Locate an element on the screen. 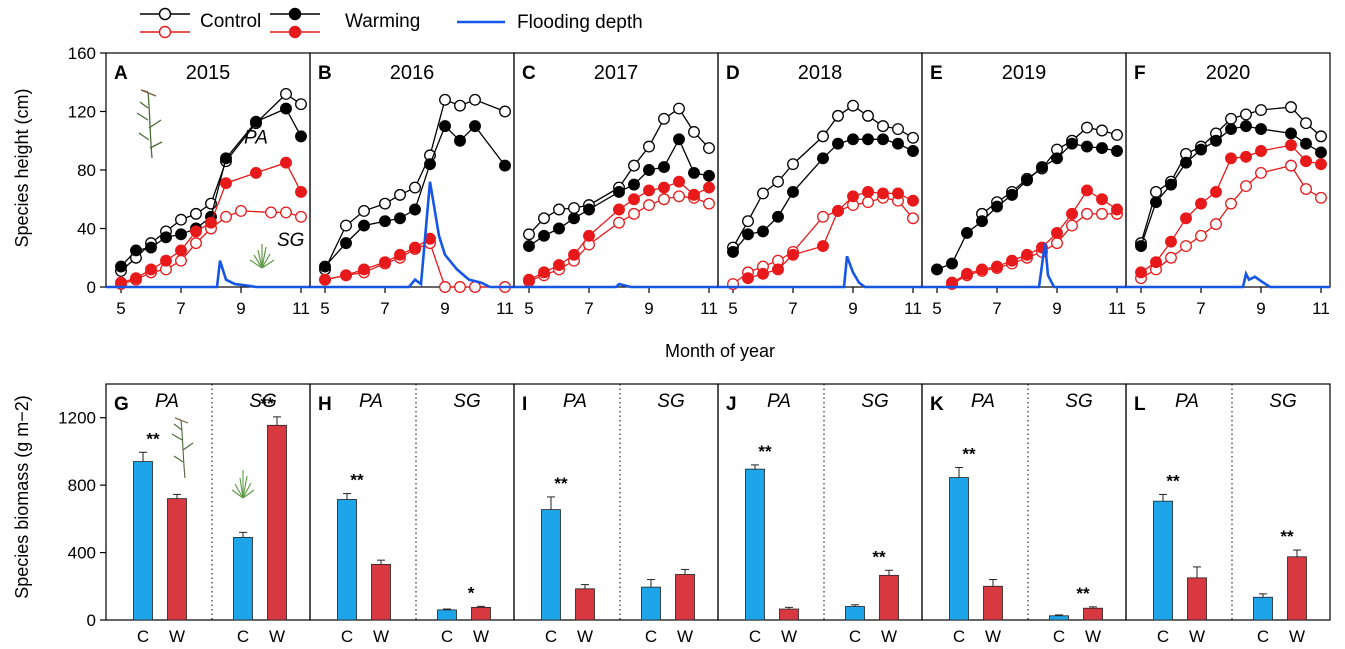 The image size is (1345, 649). y-tick-label: 800 is located at coordinates (82, 485).